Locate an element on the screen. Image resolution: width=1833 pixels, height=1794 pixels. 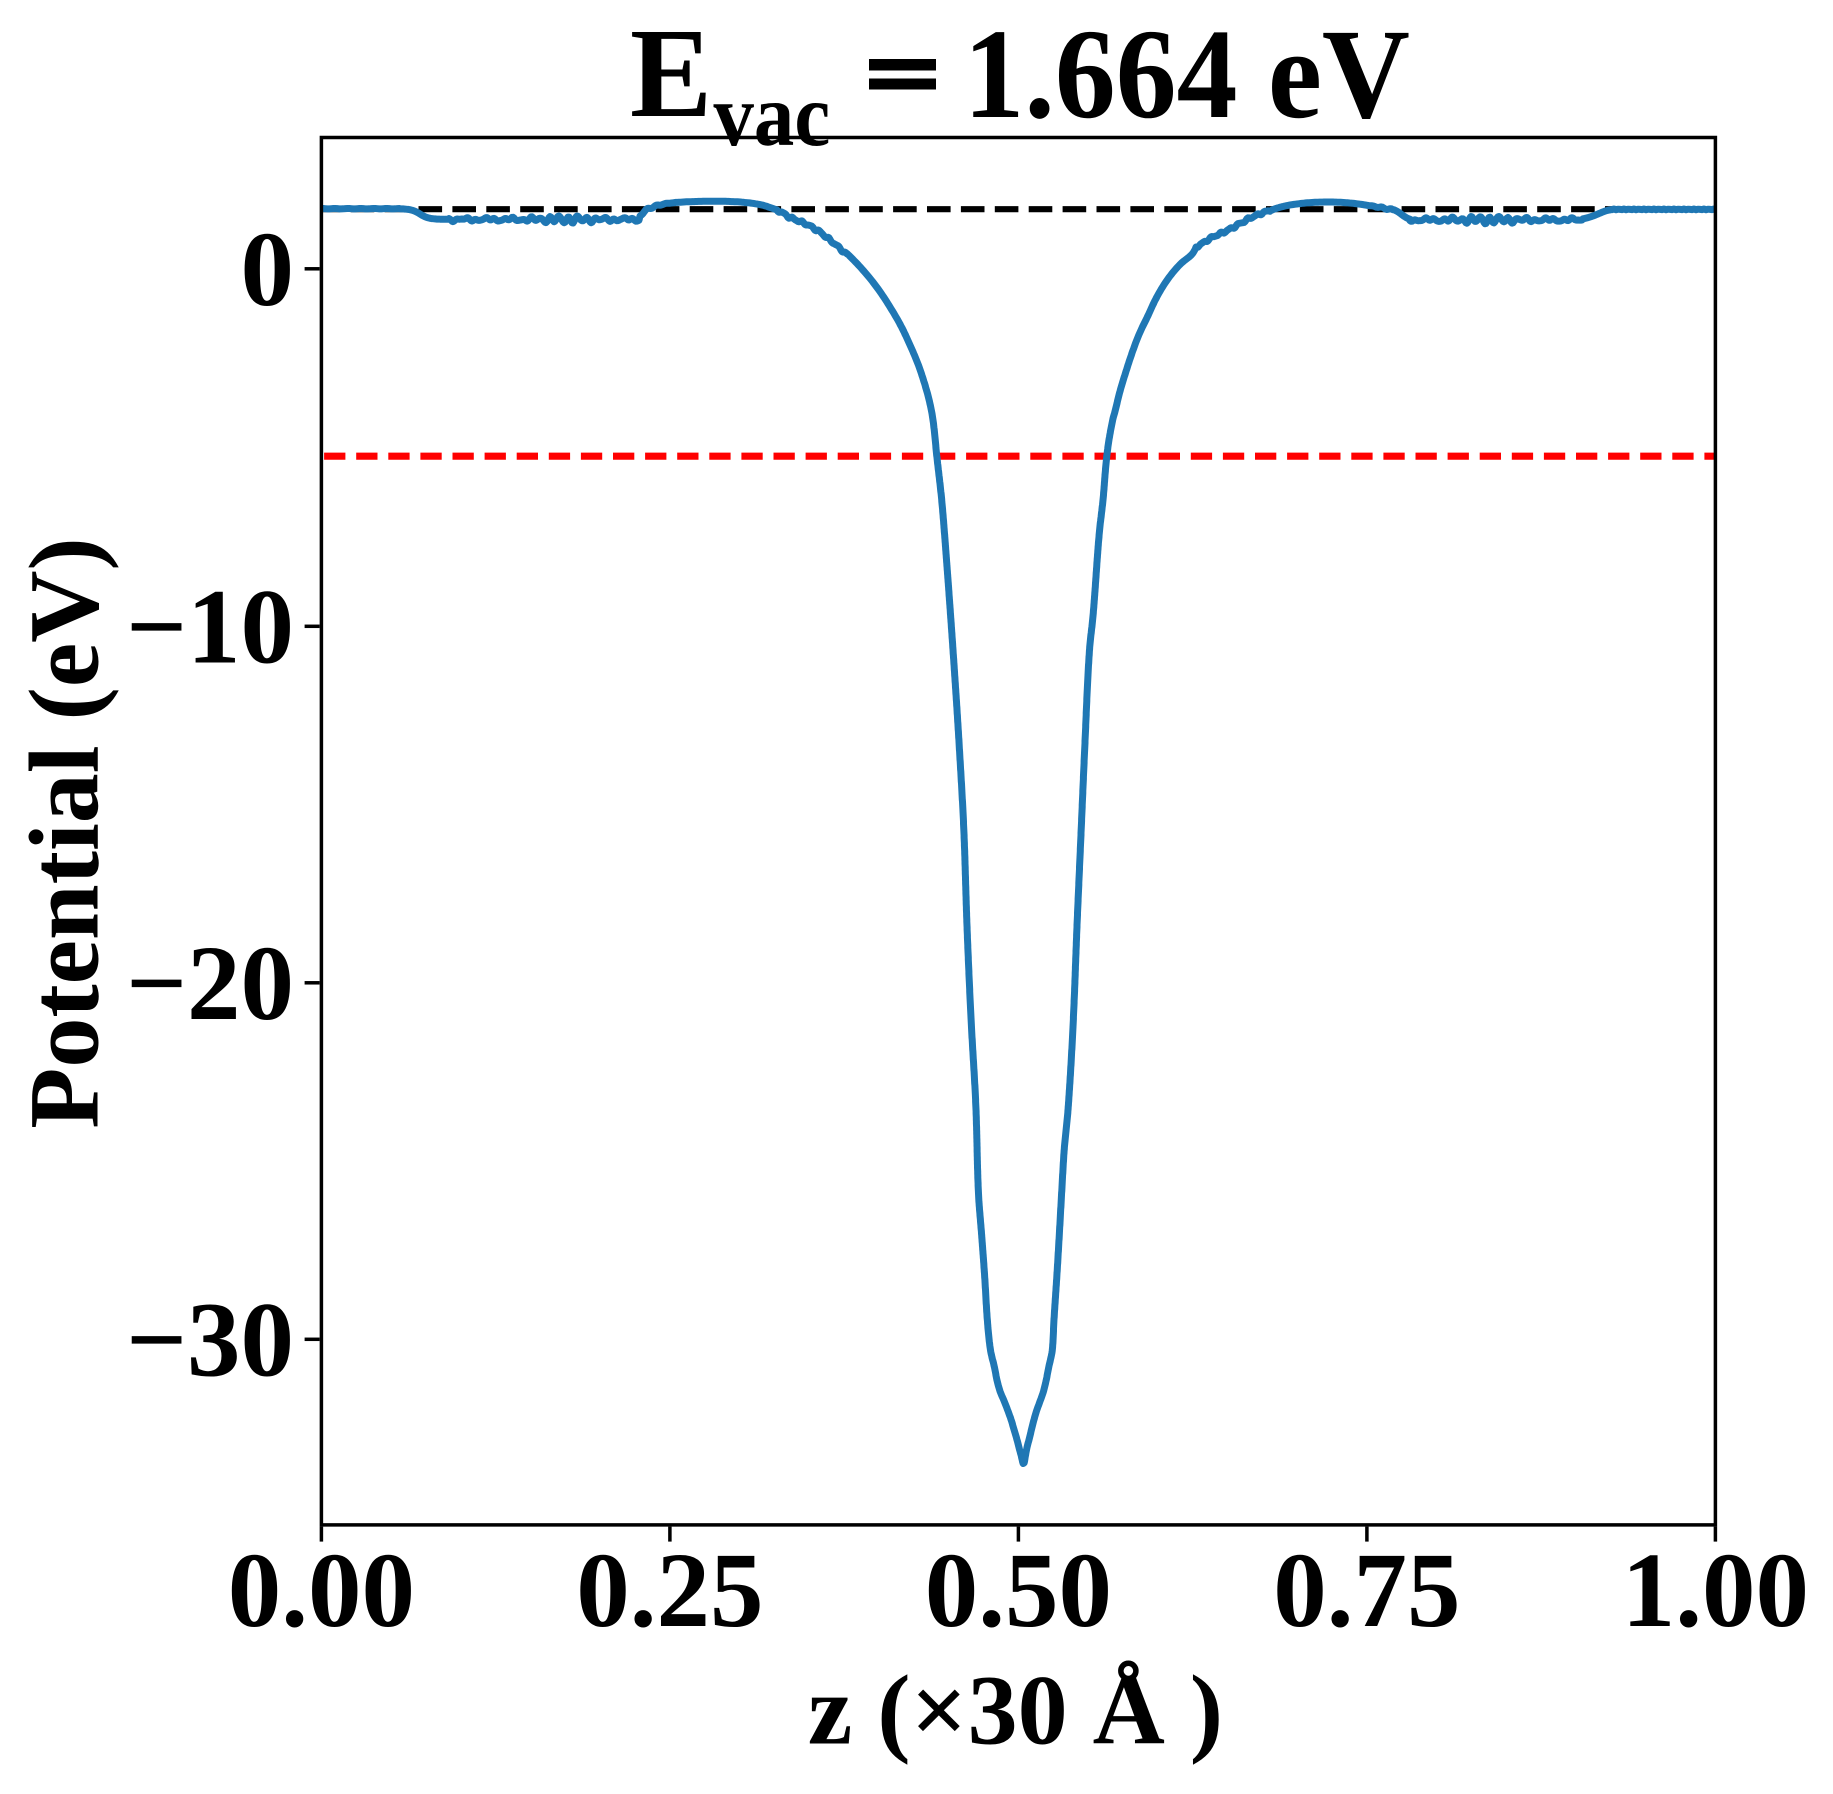
svg-text: Potential (eV) is located at coordinates (64, 832).